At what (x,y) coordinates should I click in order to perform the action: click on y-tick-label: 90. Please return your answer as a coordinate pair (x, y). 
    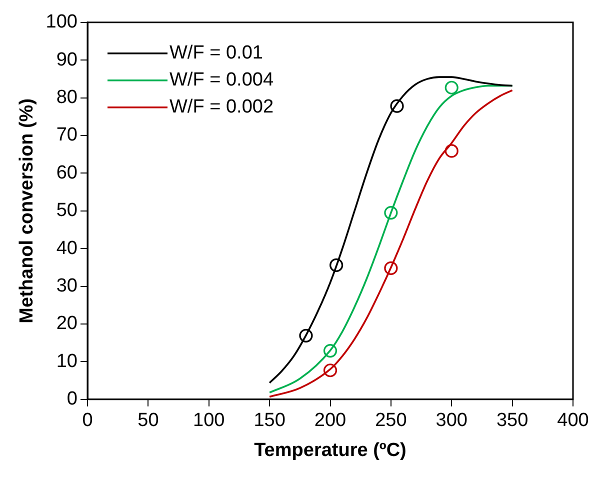
    Looking at the image, I should click on (67, 59).